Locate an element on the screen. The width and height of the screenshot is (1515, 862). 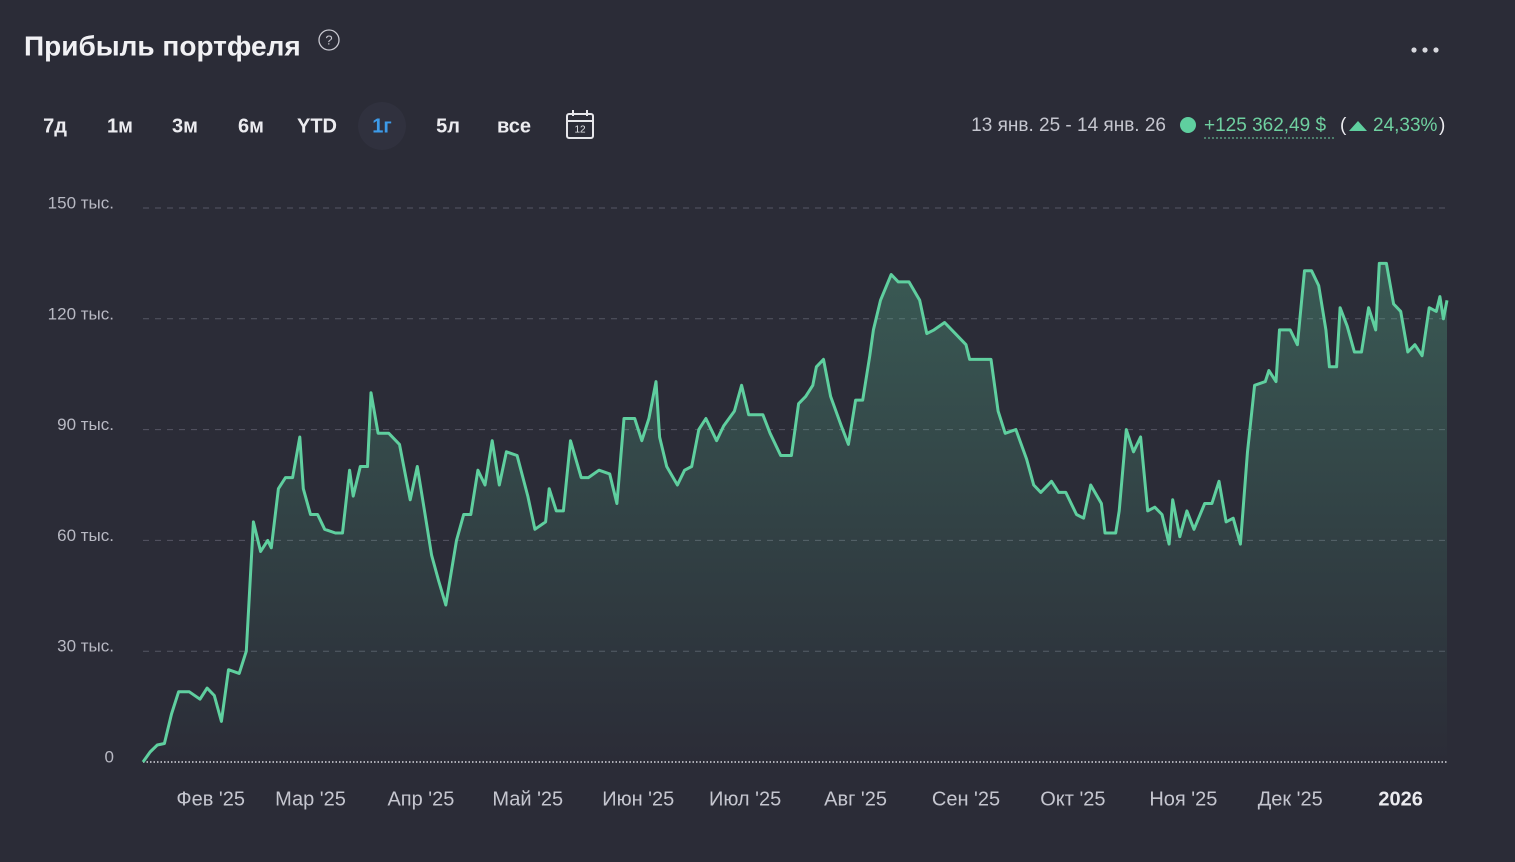
title: Прибыль портфеля is located at coordinates (162, 45).